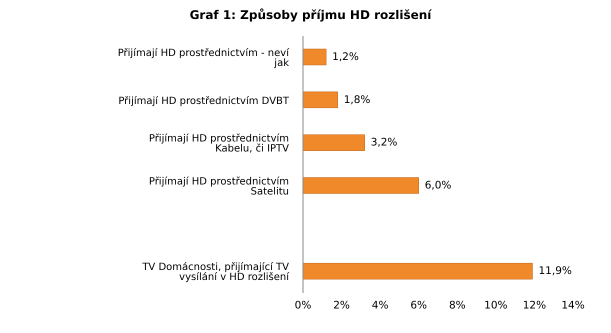  What do you see at coordinates (215, 273) in the screenshot?
I see `y-tick-label: TV Domácnosti, přijímající TV vysílání v HD rozlišení` at bounding box center [215, 273].